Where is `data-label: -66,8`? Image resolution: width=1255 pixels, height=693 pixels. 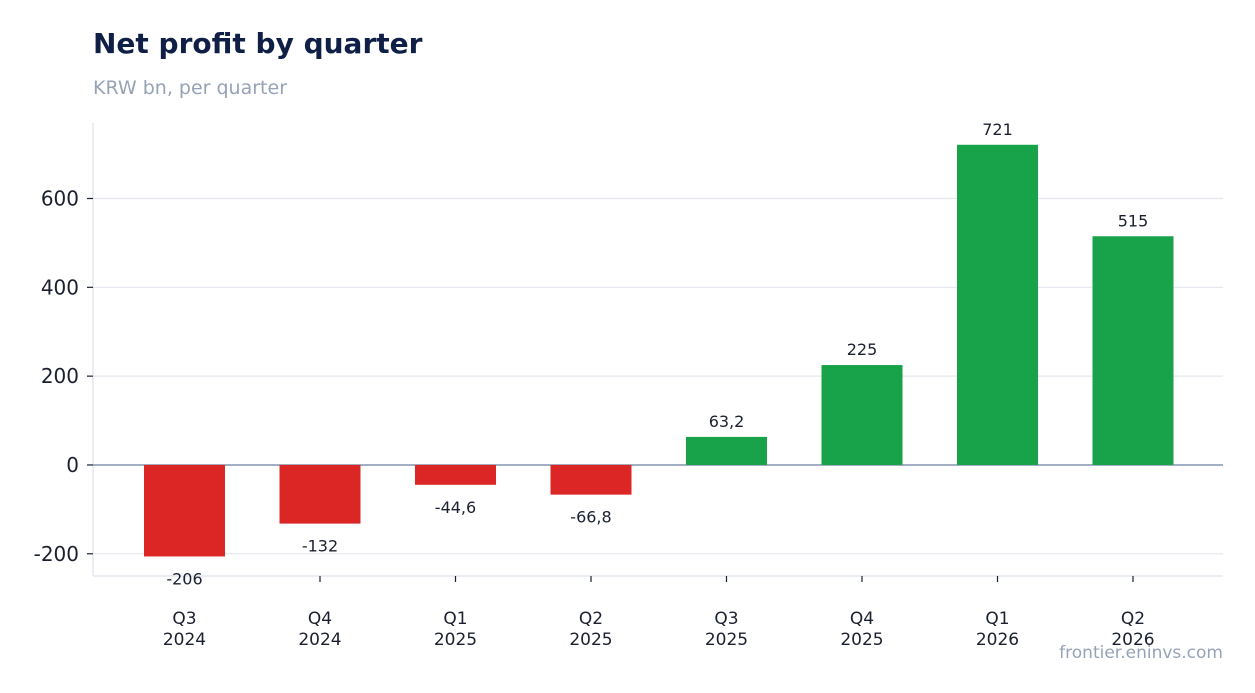
data-label: -66,8 is located at coordinates (590, 517).